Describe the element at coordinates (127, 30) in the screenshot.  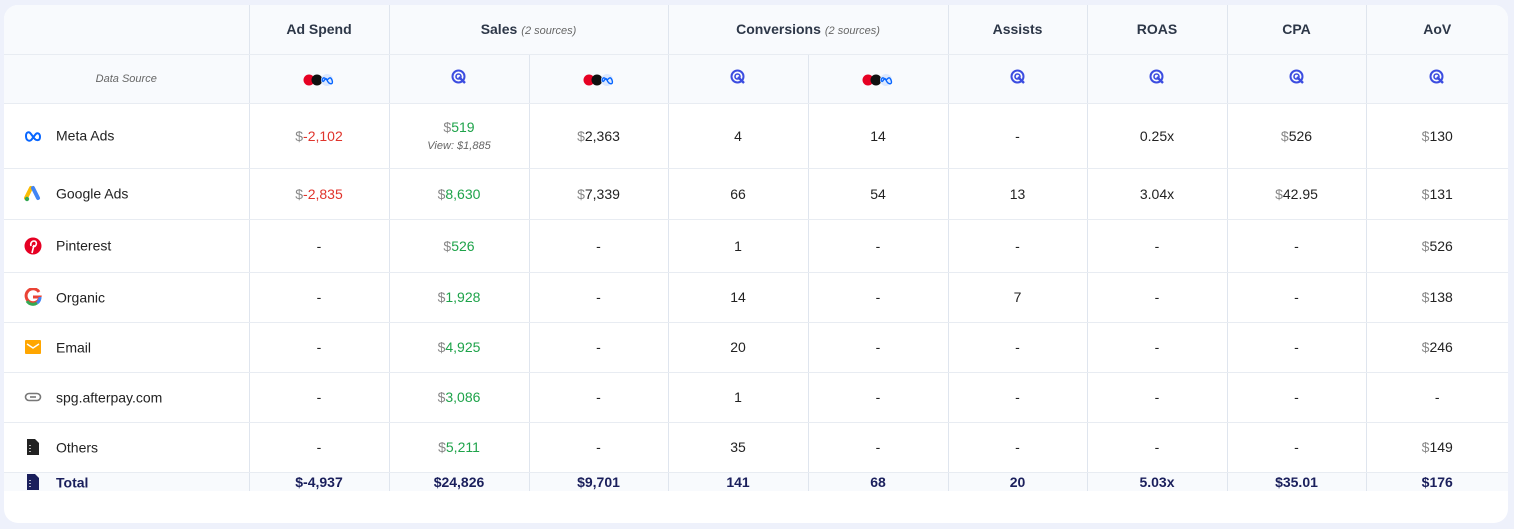
I see `corner-cell` at that location.